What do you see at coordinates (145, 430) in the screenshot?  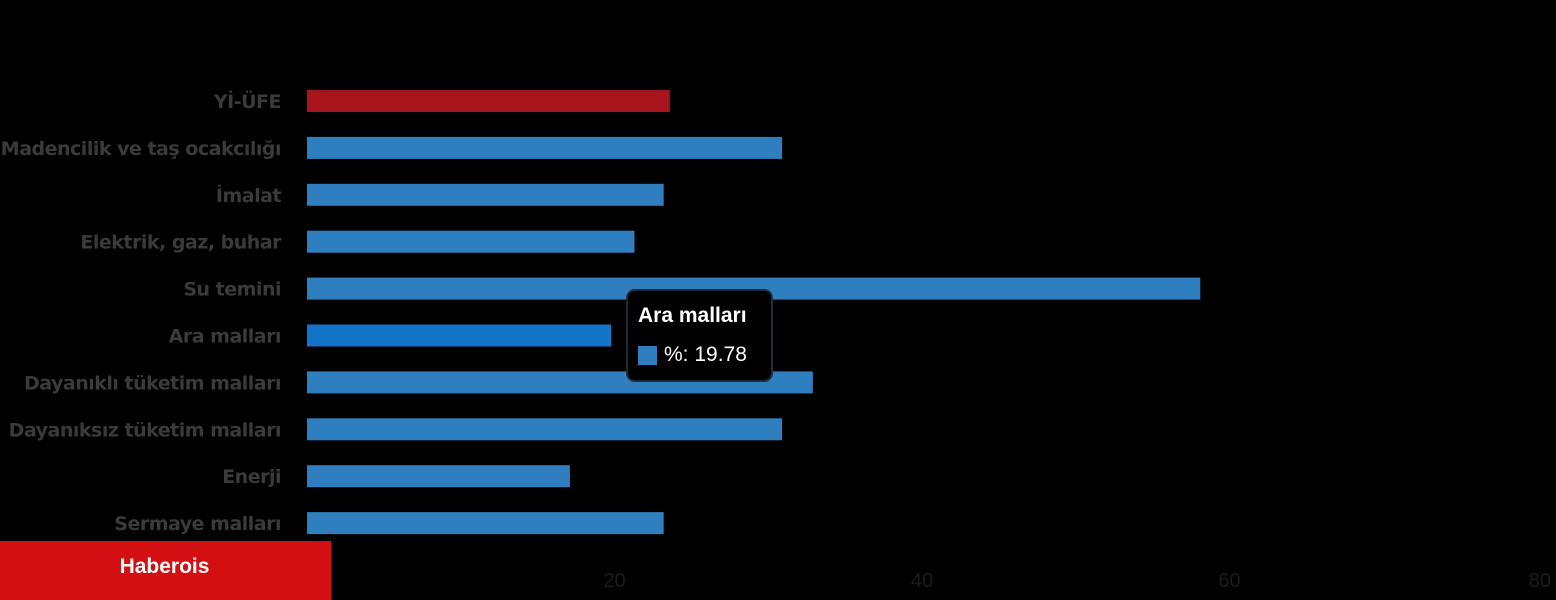 I see `category-label-7: Dayanıksız tüketim malları` at bounding box center [145, 430].